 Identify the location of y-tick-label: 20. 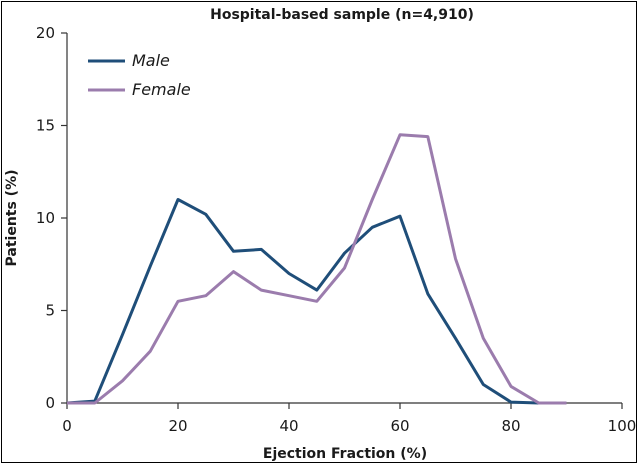
(45, 33).